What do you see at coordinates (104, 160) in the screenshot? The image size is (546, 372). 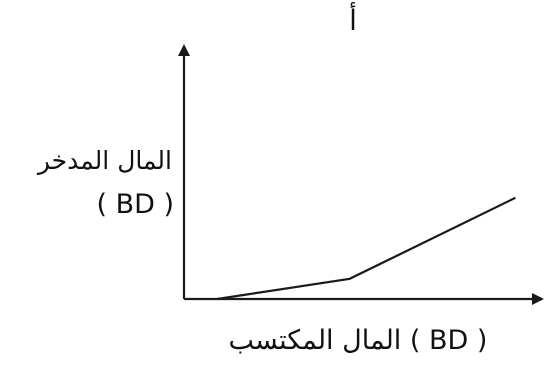 I see `y-axis-label: المال المدخر` at bounding box center [104, 160].